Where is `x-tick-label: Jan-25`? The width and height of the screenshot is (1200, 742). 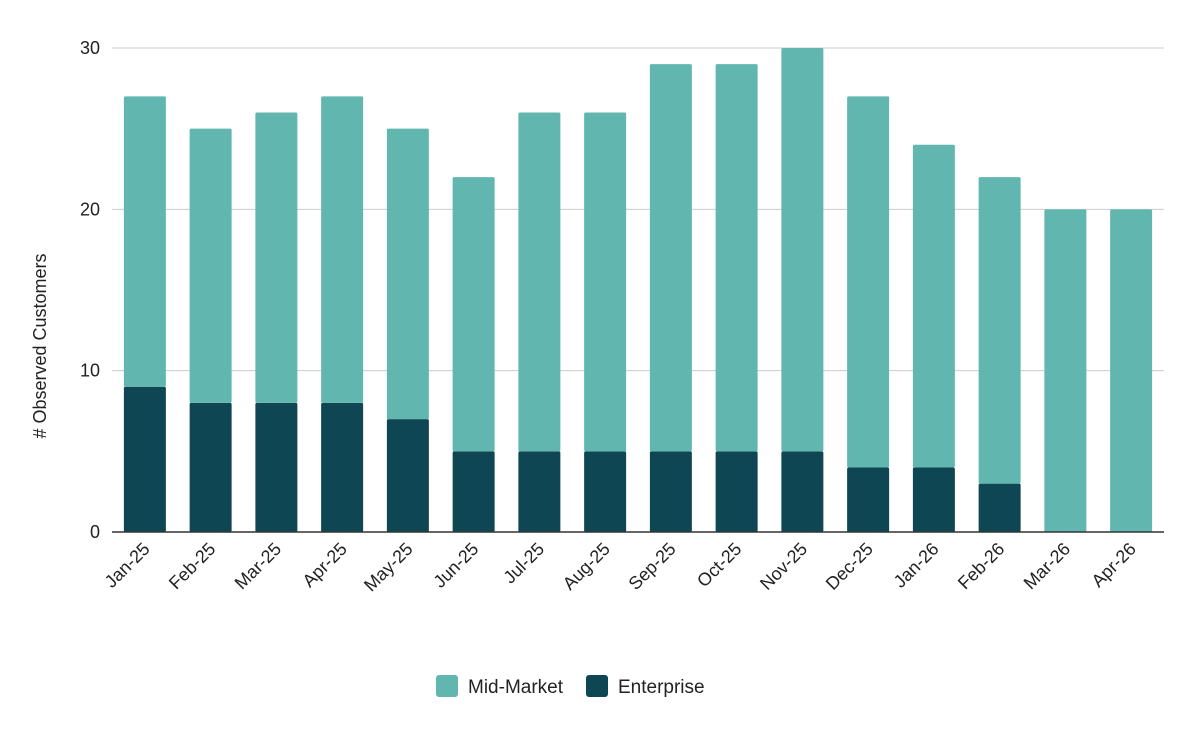 x-tick-label: Jan-25 is located at coordinates (127, 565).